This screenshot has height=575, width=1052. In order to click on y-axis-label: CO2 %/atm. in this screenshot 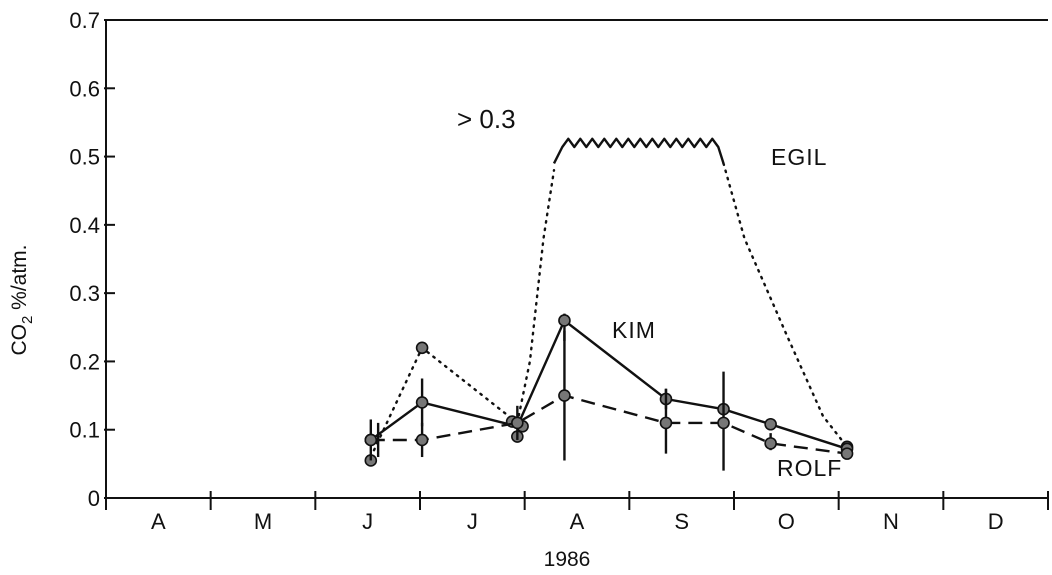, I will do `click(22, 299)`.